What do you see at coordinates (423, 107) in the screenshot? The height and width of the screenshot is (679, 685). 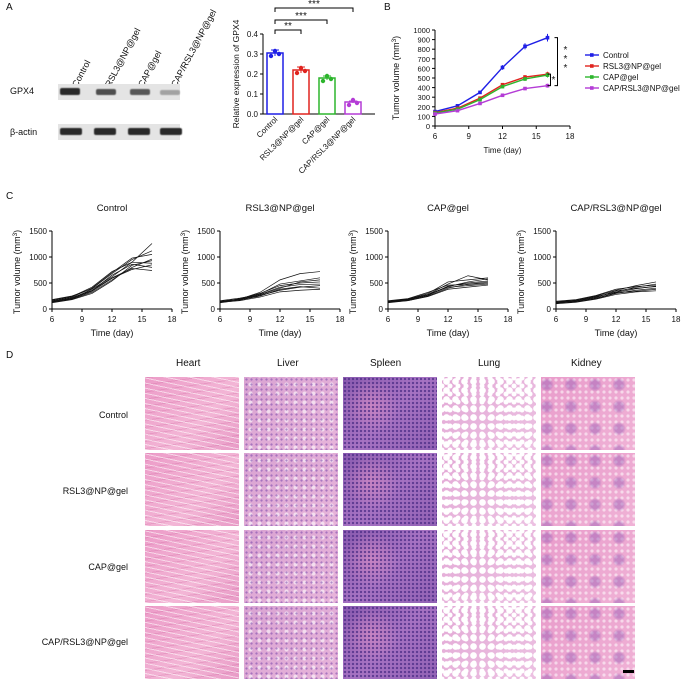 I see `y-tick-label: 200` at bounding box center [423, 107].